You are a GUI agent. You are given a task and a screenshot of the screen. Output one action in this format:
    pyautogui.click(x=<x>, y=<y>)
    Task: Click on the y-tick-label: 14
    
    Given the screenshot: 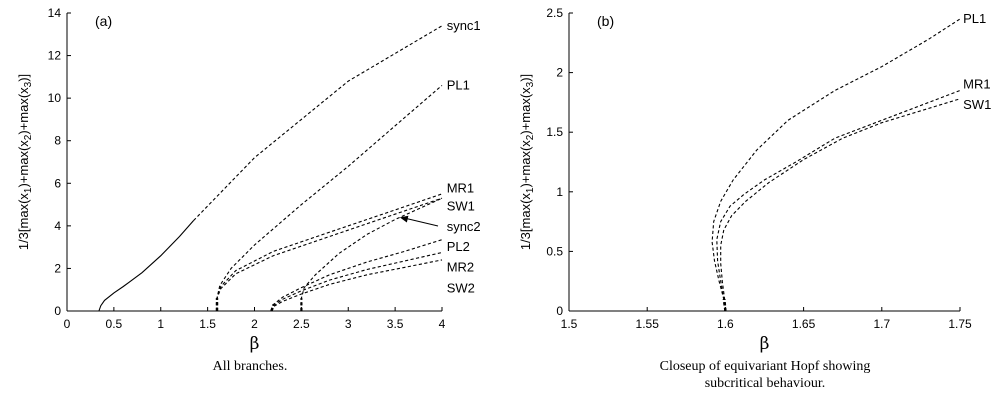 What is the action you would take?
    pyautogui.click(x=55, y=13)
    